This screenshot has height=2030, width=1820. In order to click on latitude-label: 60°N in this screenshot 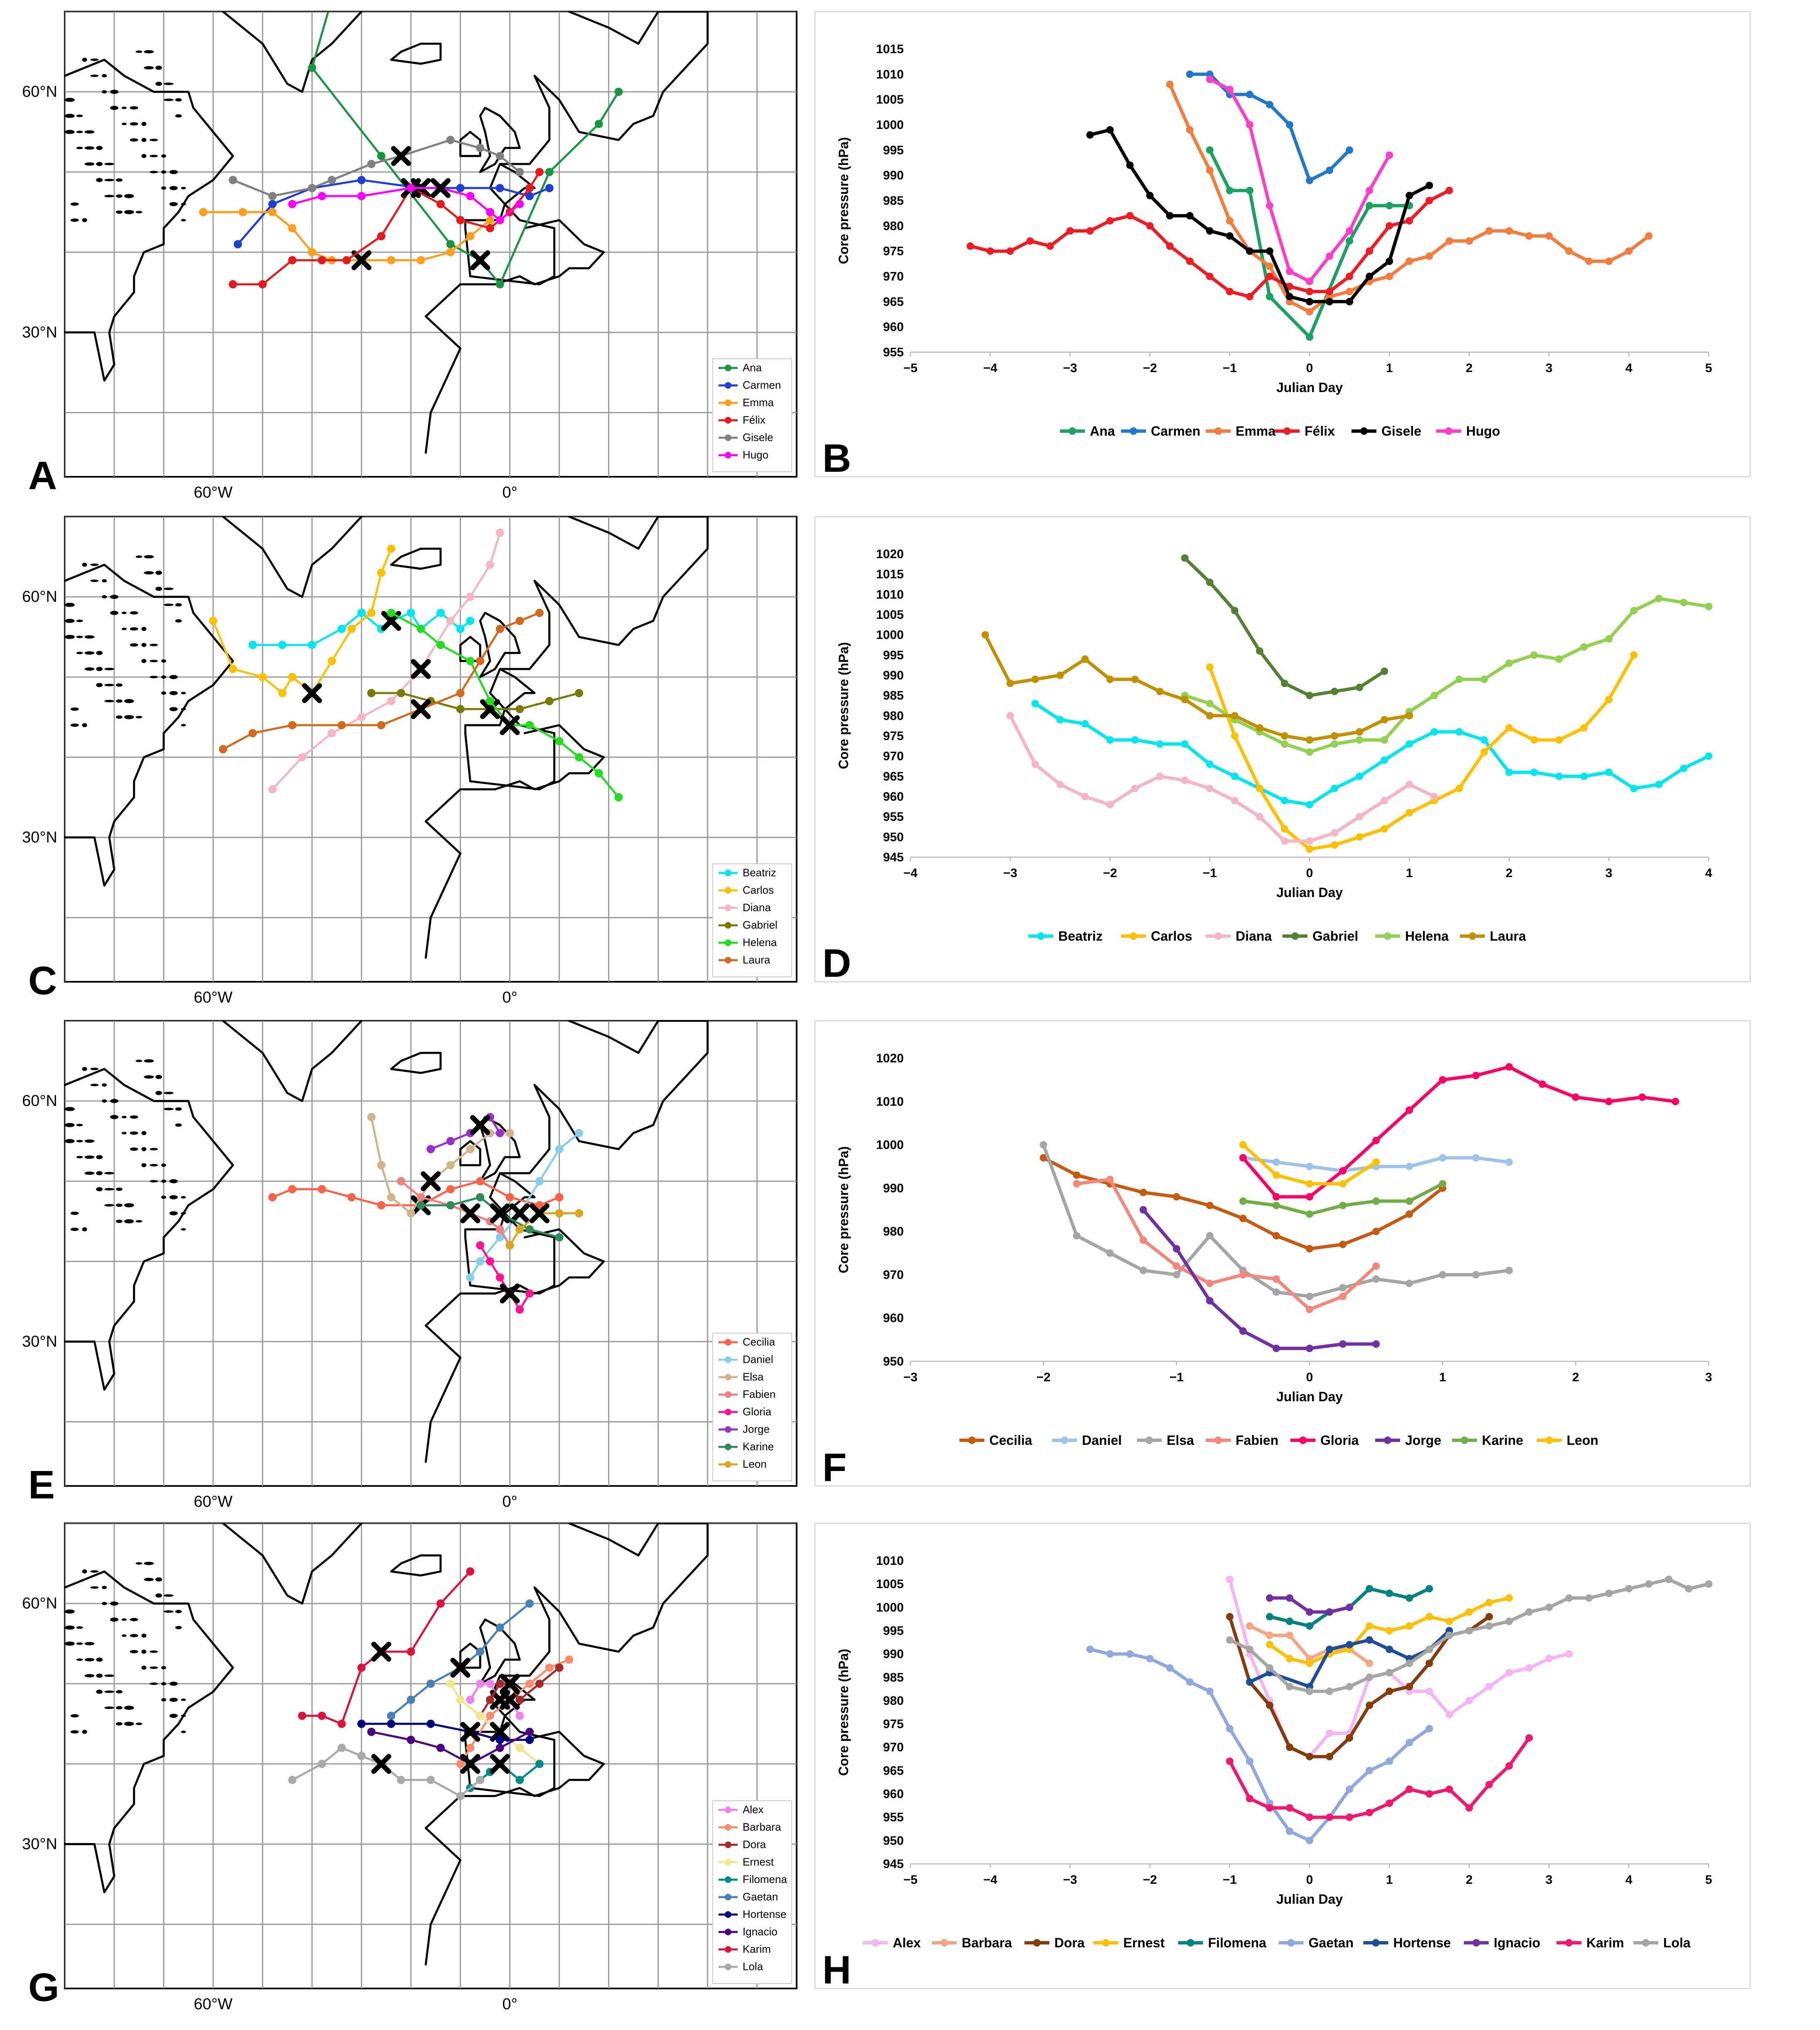, I will do `click(39, 597)`.